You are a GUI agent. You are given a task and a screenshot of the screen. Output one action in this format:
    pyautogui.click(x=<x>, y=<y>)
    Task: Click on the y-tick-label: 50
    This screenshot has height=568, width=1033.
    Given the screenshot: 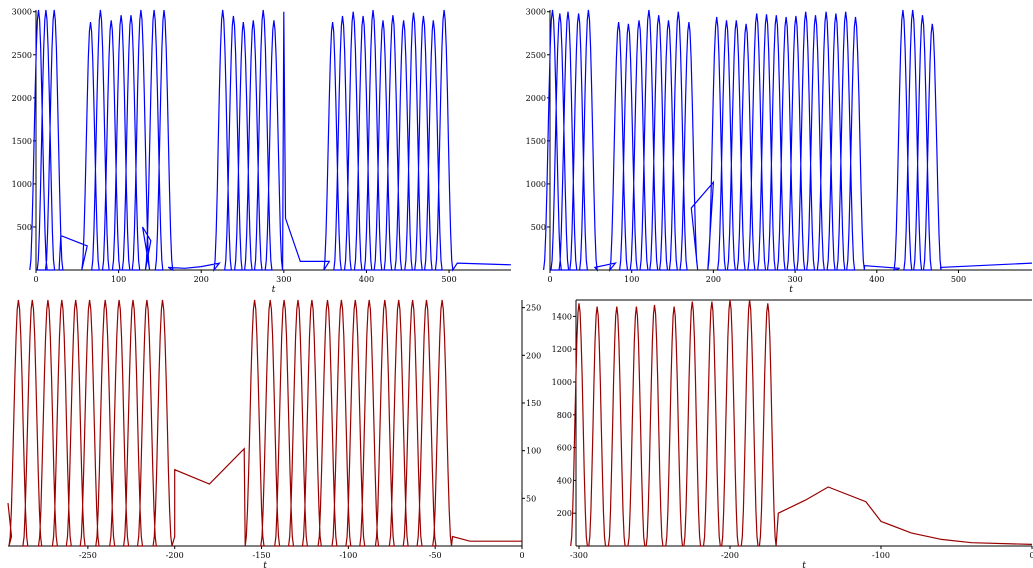 What is the action you would take?
    pyautogui.click(x=531, y=498)
    